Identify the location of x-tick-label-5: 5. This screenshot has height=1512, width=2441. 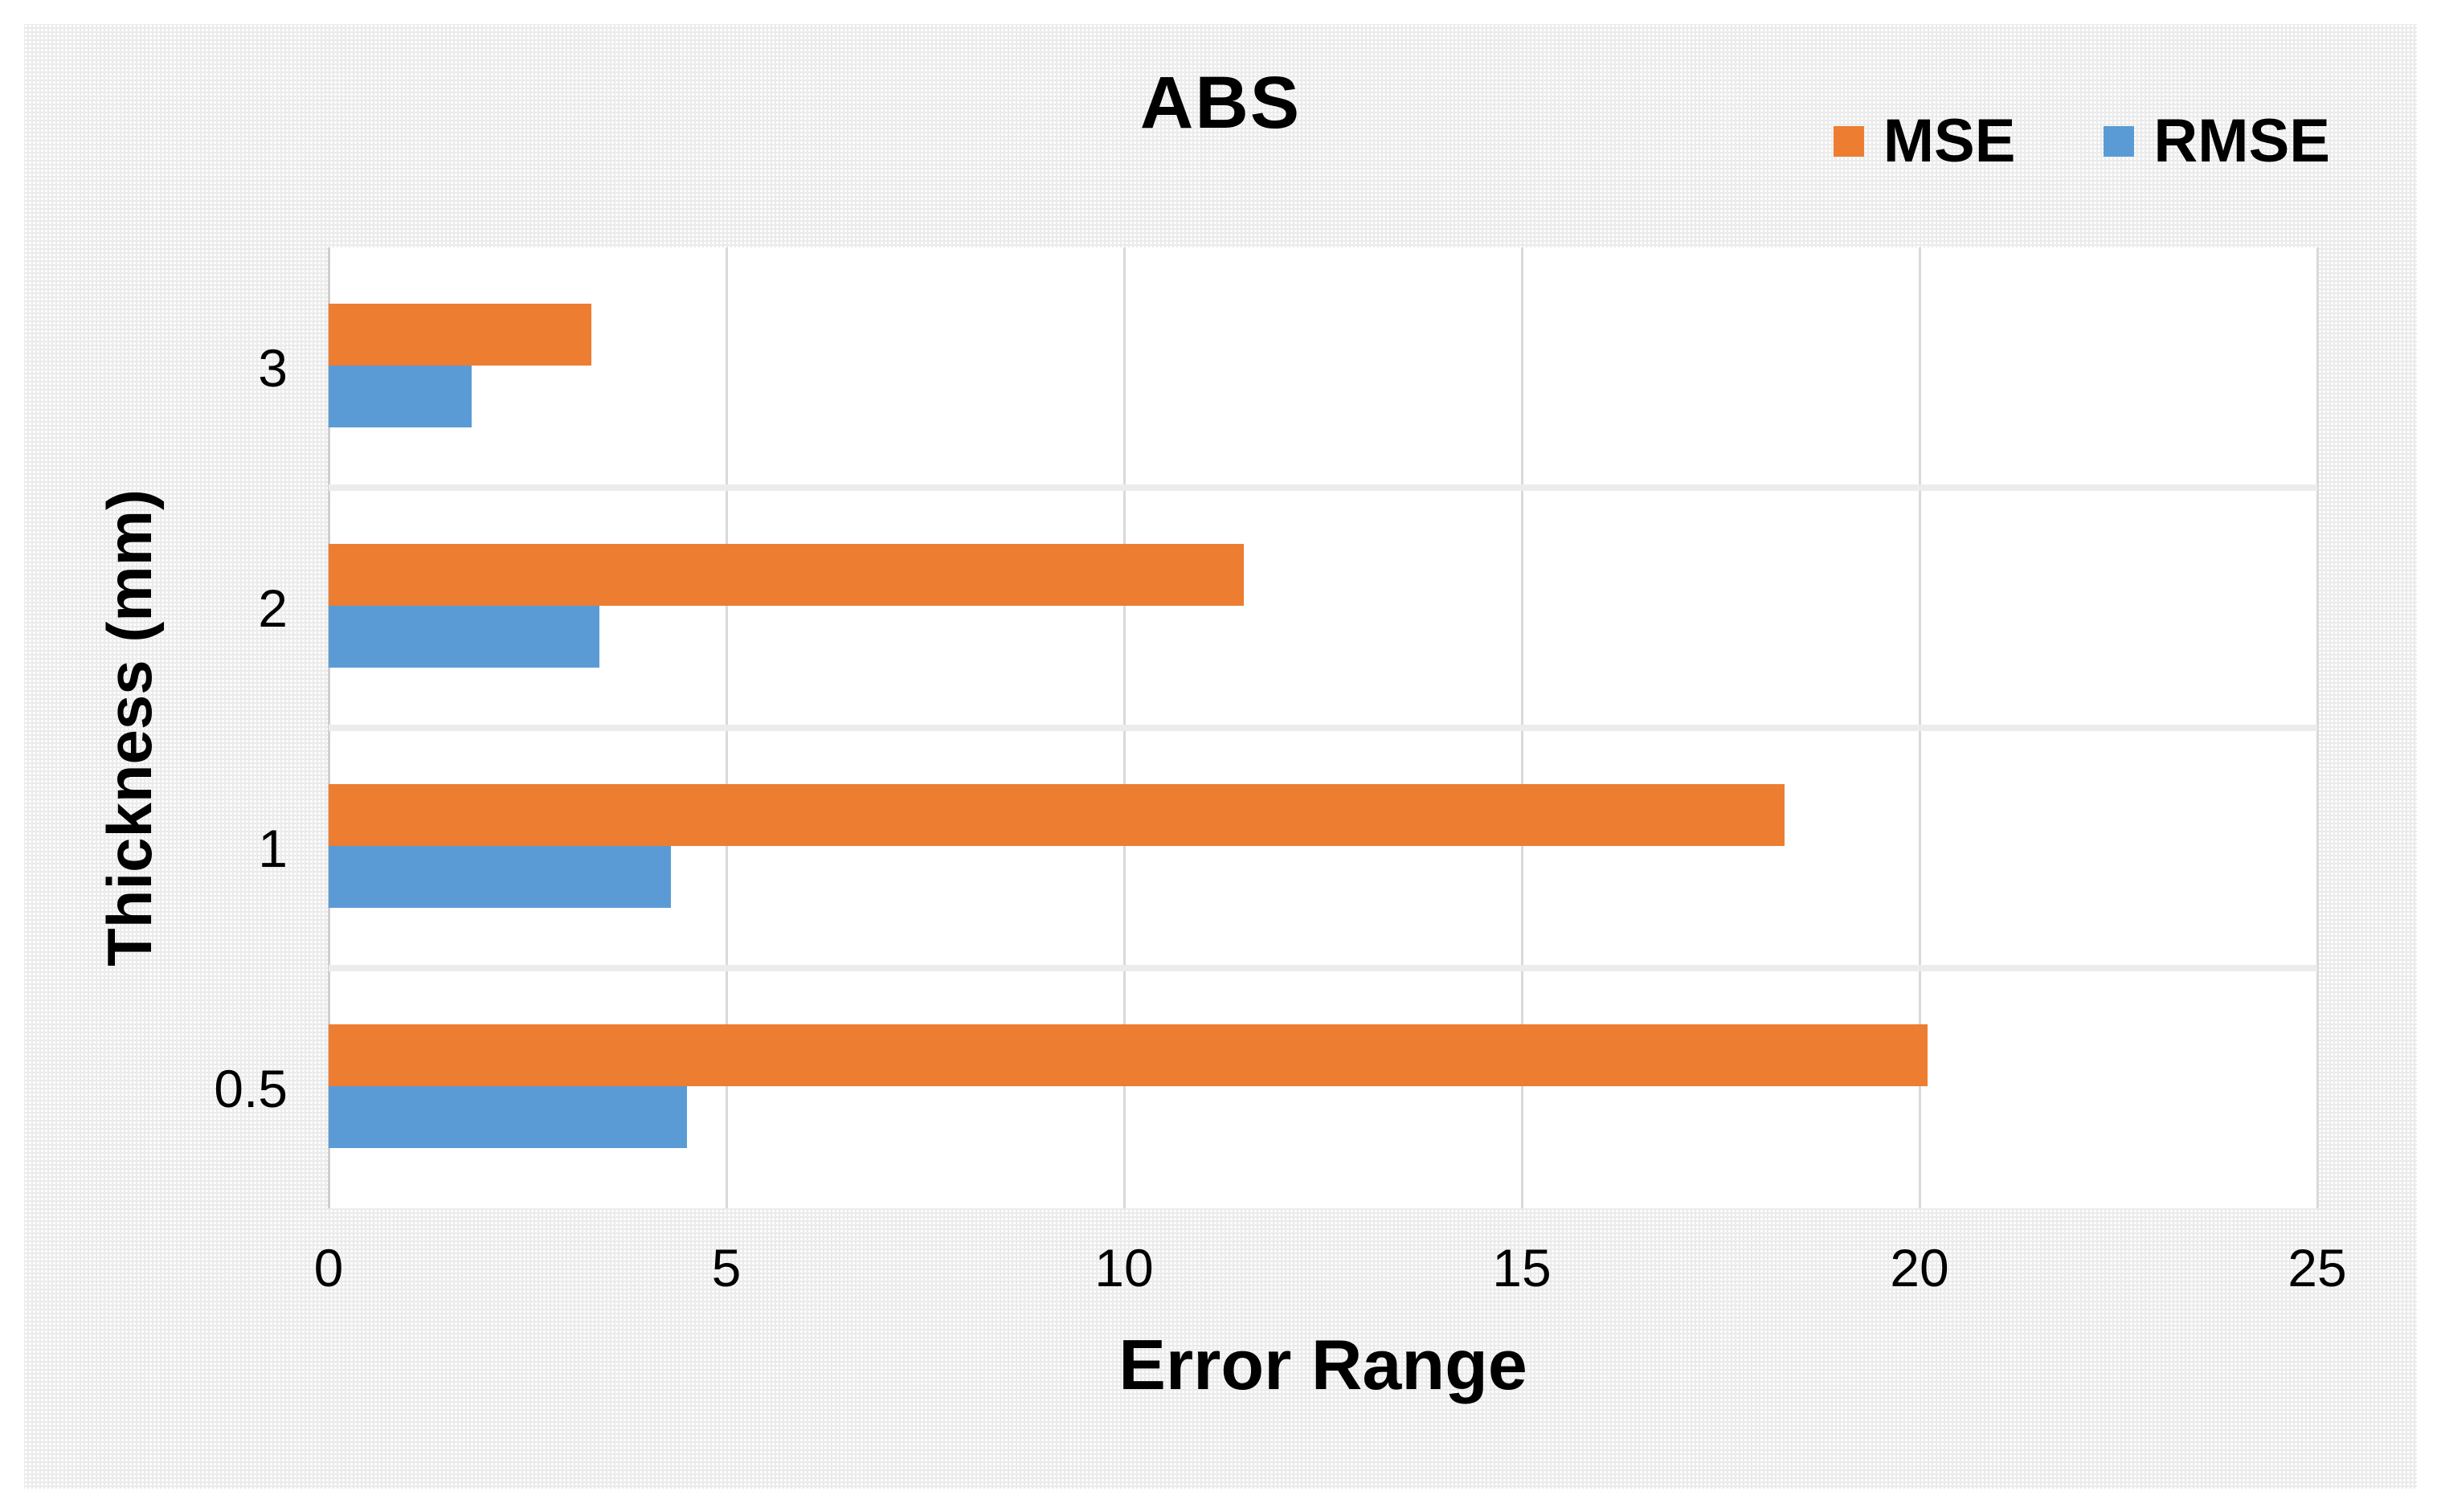
(726, 1267).